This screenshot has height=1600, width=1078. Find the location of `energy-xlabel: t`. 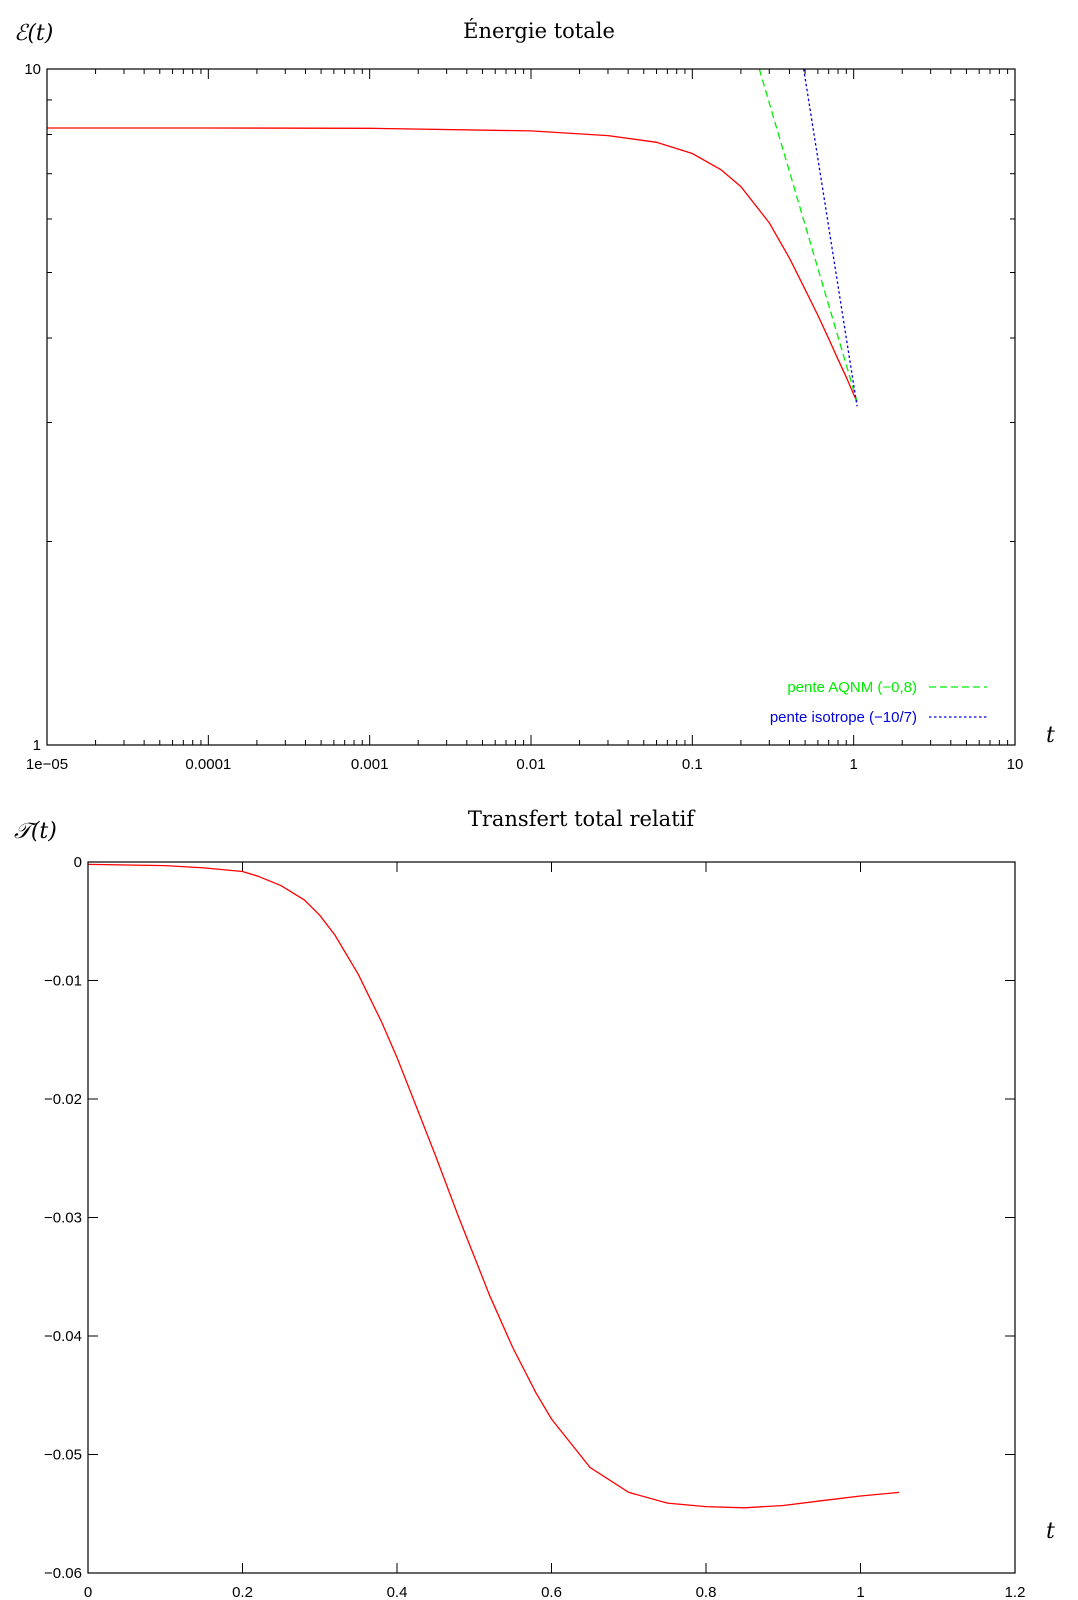

energy-xlabel: t is located at coordinates (1050, 735).